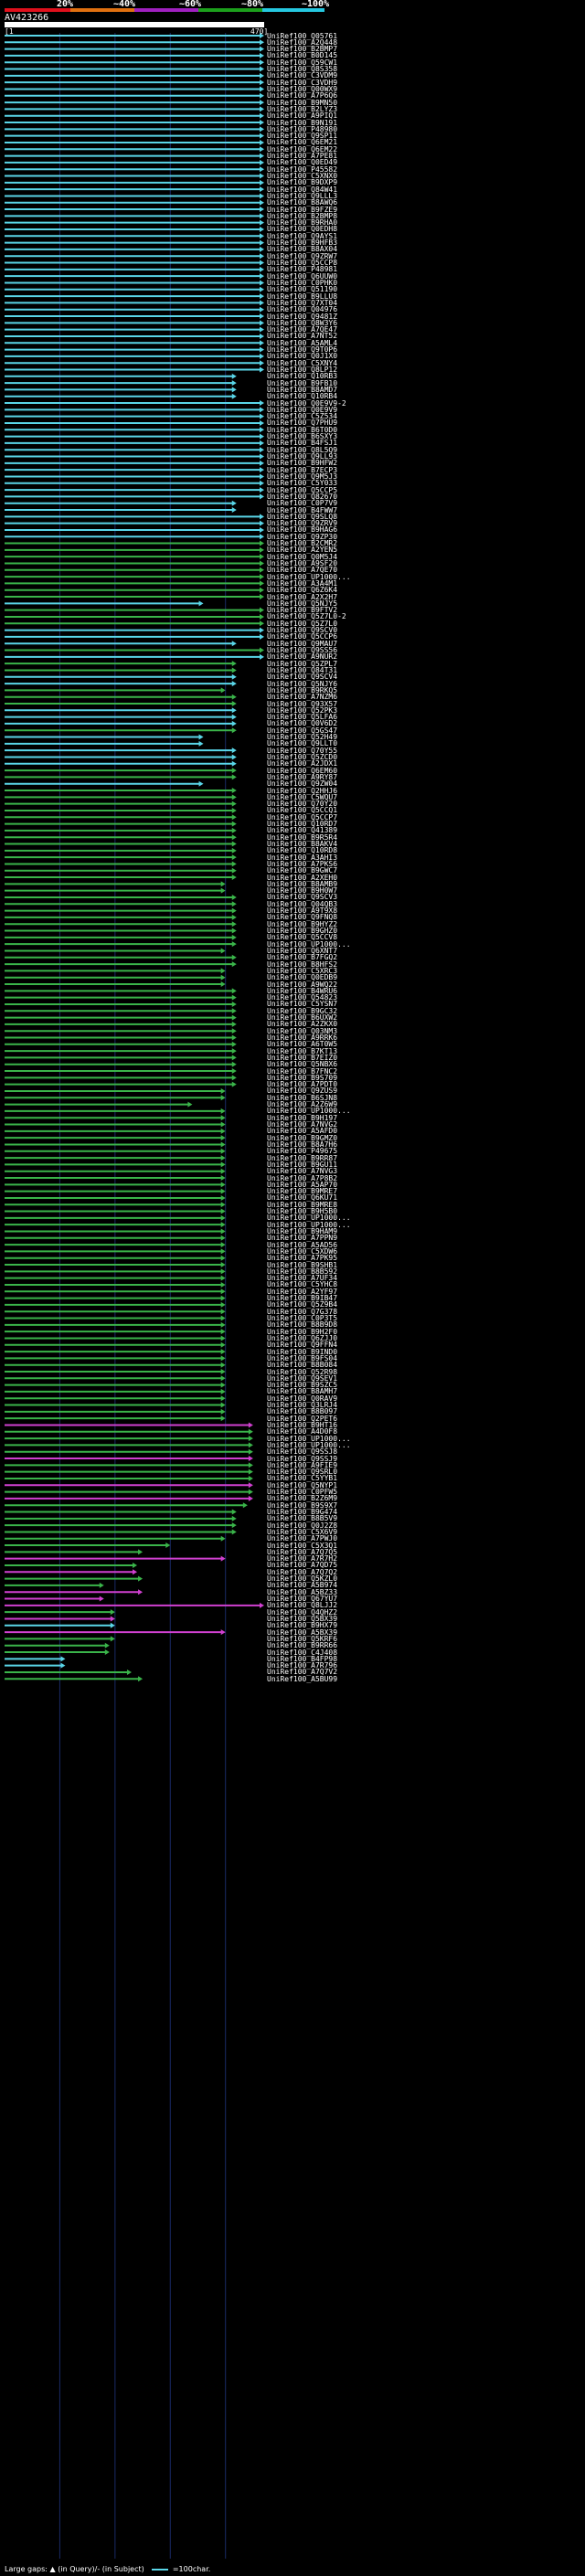 The height and width of the screenshot is (2576, 585). What do you see at coordinates (302, 108) in the screenshot?
I see `hit-label: UniRef100_B2LYZ3` at bounding box center [302, 108].